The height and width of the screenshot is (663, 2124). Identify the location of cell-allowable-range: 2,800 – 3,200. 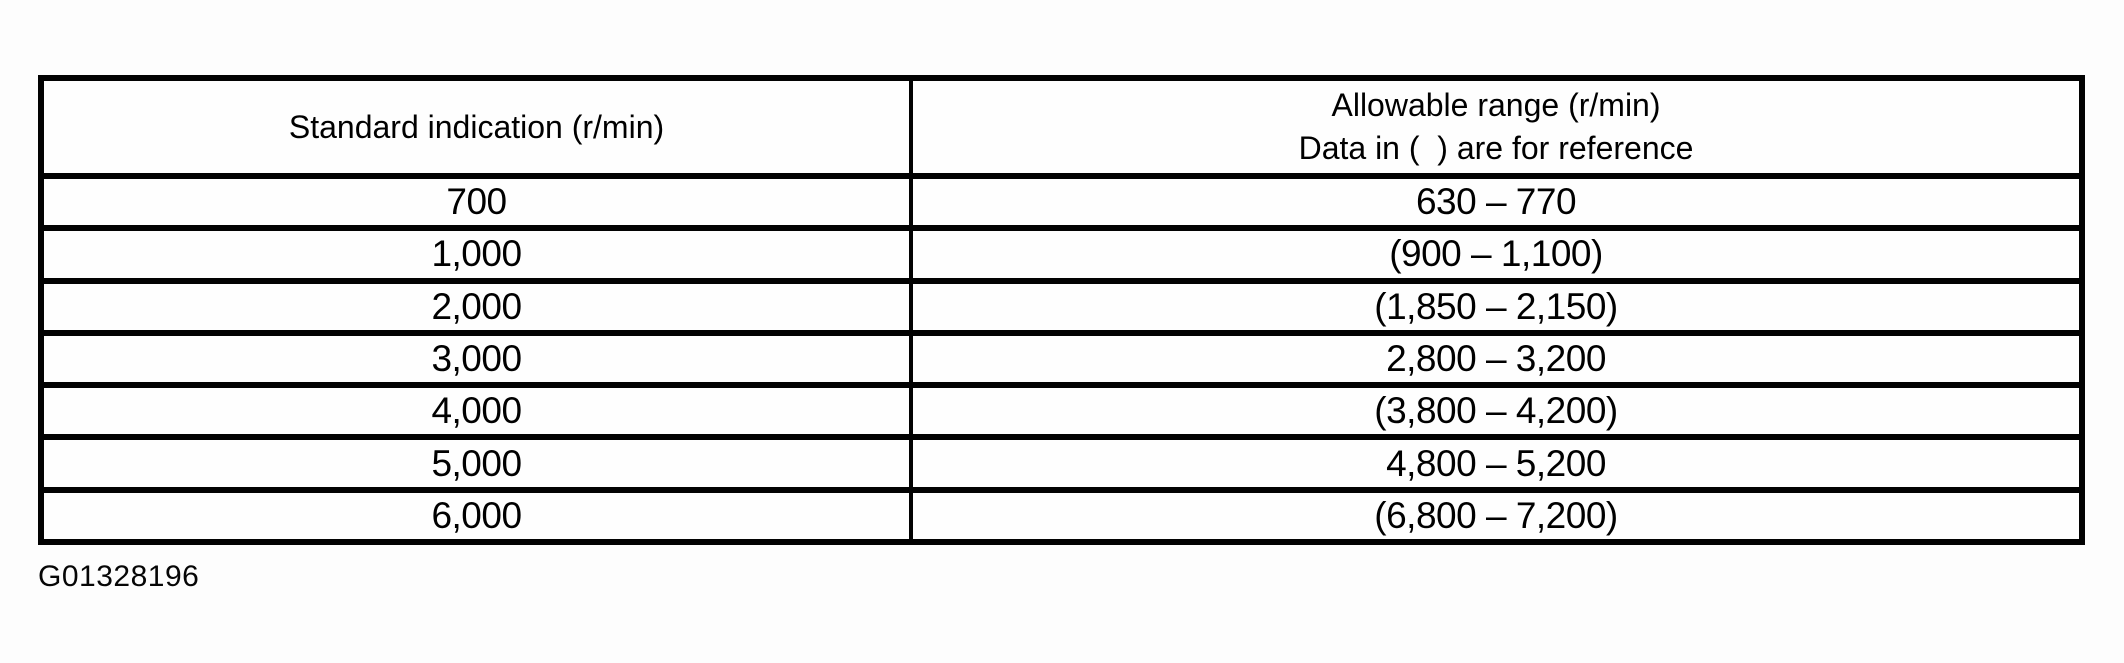
(1496, 359).